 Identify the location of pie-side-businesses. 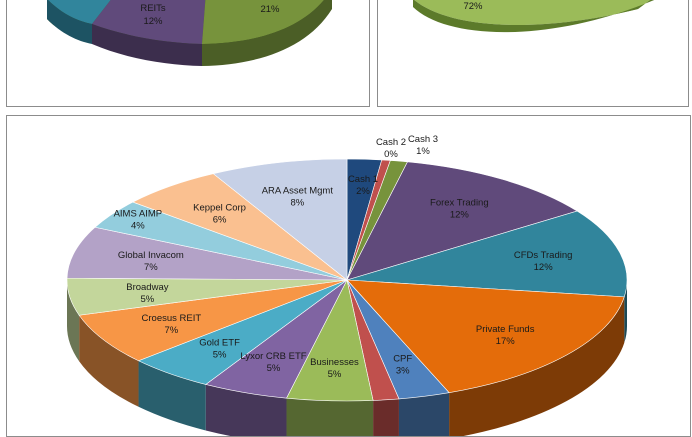
(330, 417).